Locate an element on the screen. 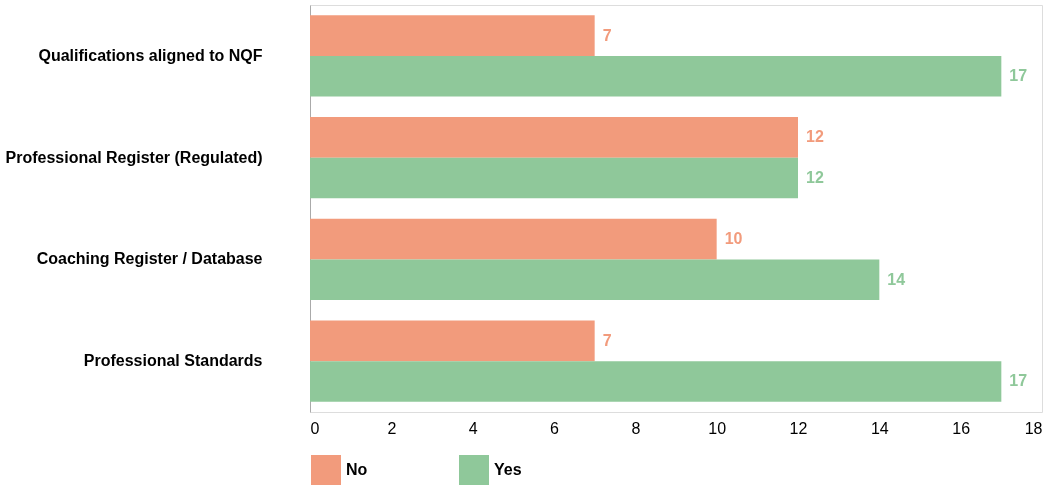  x-tick-label: 14 is located at coordinates (879, 428).